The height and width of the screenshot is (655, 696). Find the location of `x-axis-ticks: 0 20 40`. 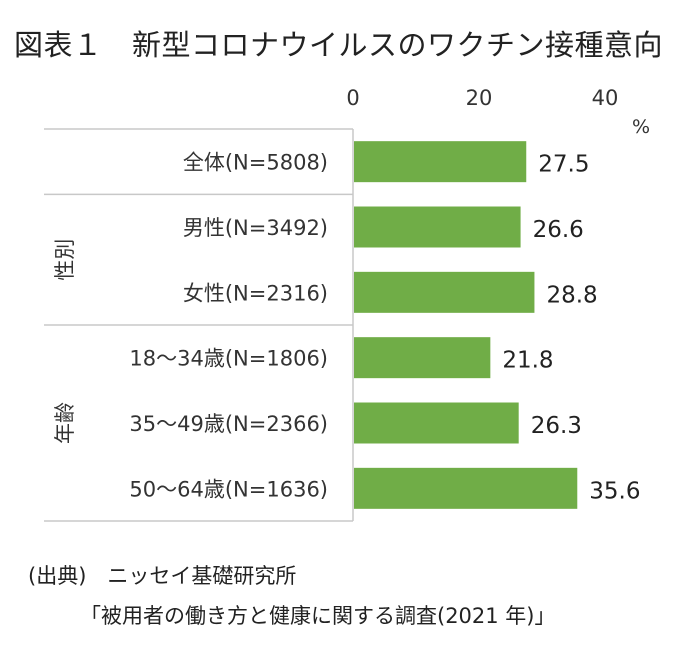

x-axis-ticks: 0 20 40 is located at coordinates (482, 98).